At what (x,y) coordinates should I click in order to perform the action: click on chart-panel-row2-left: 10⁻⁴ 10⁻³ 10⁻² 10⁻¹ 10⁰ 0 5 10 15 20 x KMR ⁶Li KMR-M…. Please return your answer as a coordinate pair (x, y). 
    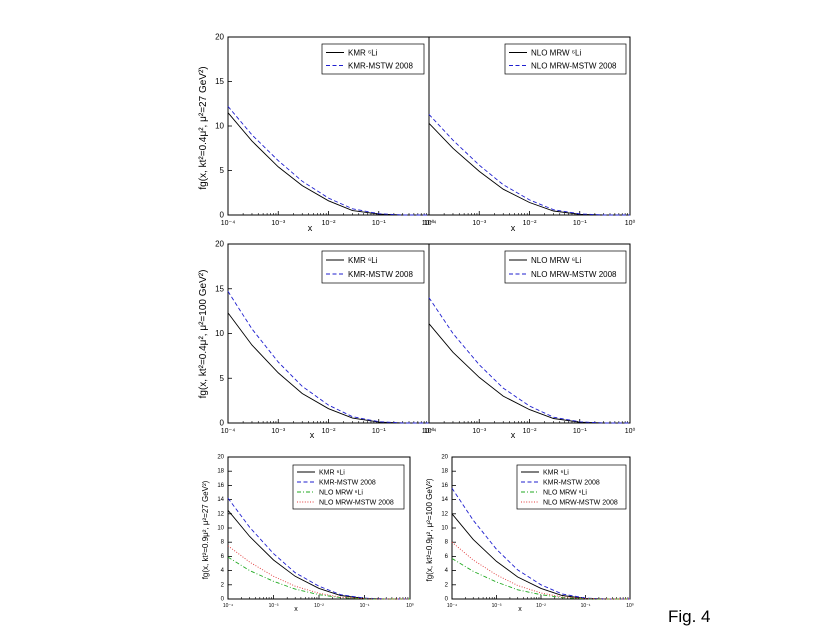
    Looking at the image, I should click on (324, 340).